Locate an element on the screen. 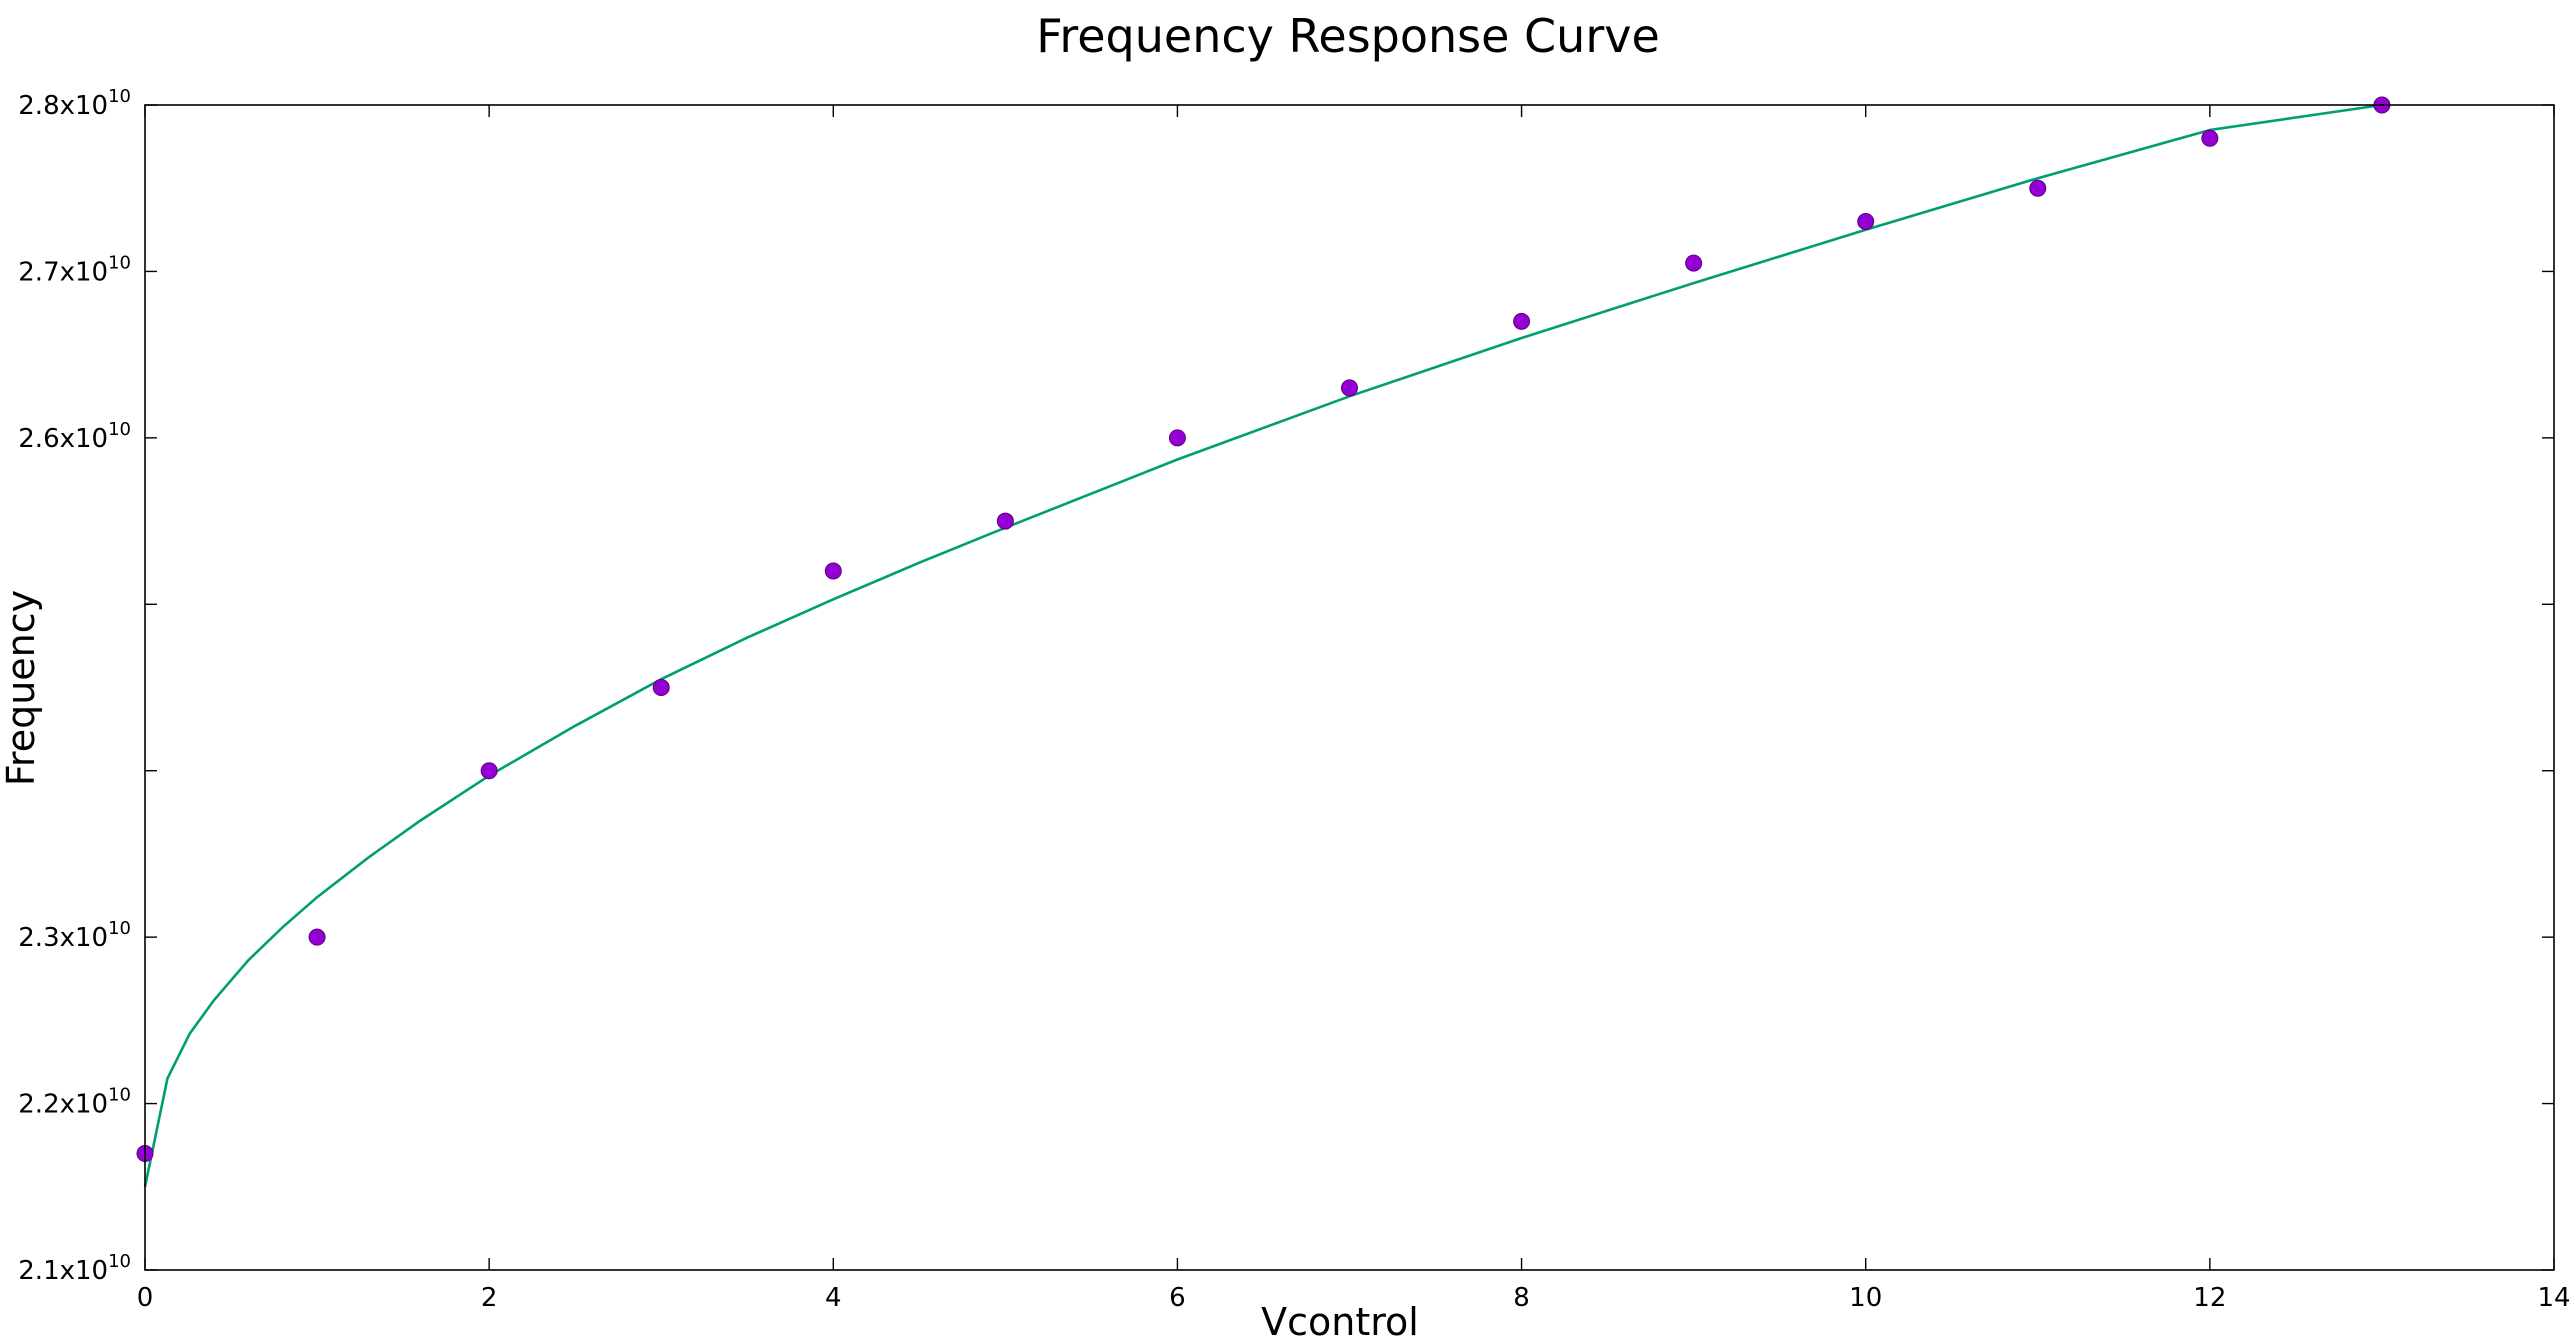 This screenshot has height=1340, width=2575. y-tick-label: 2.2x10¹⁰ is located at coordinates (74, 1102).